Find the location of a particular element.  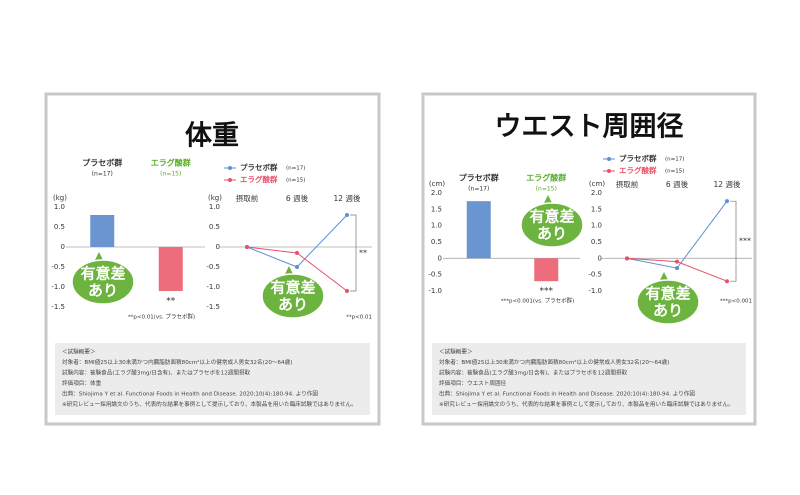

footnote: **p<0.01(vs. プラセボ群) is located at coordinates (161, 317).